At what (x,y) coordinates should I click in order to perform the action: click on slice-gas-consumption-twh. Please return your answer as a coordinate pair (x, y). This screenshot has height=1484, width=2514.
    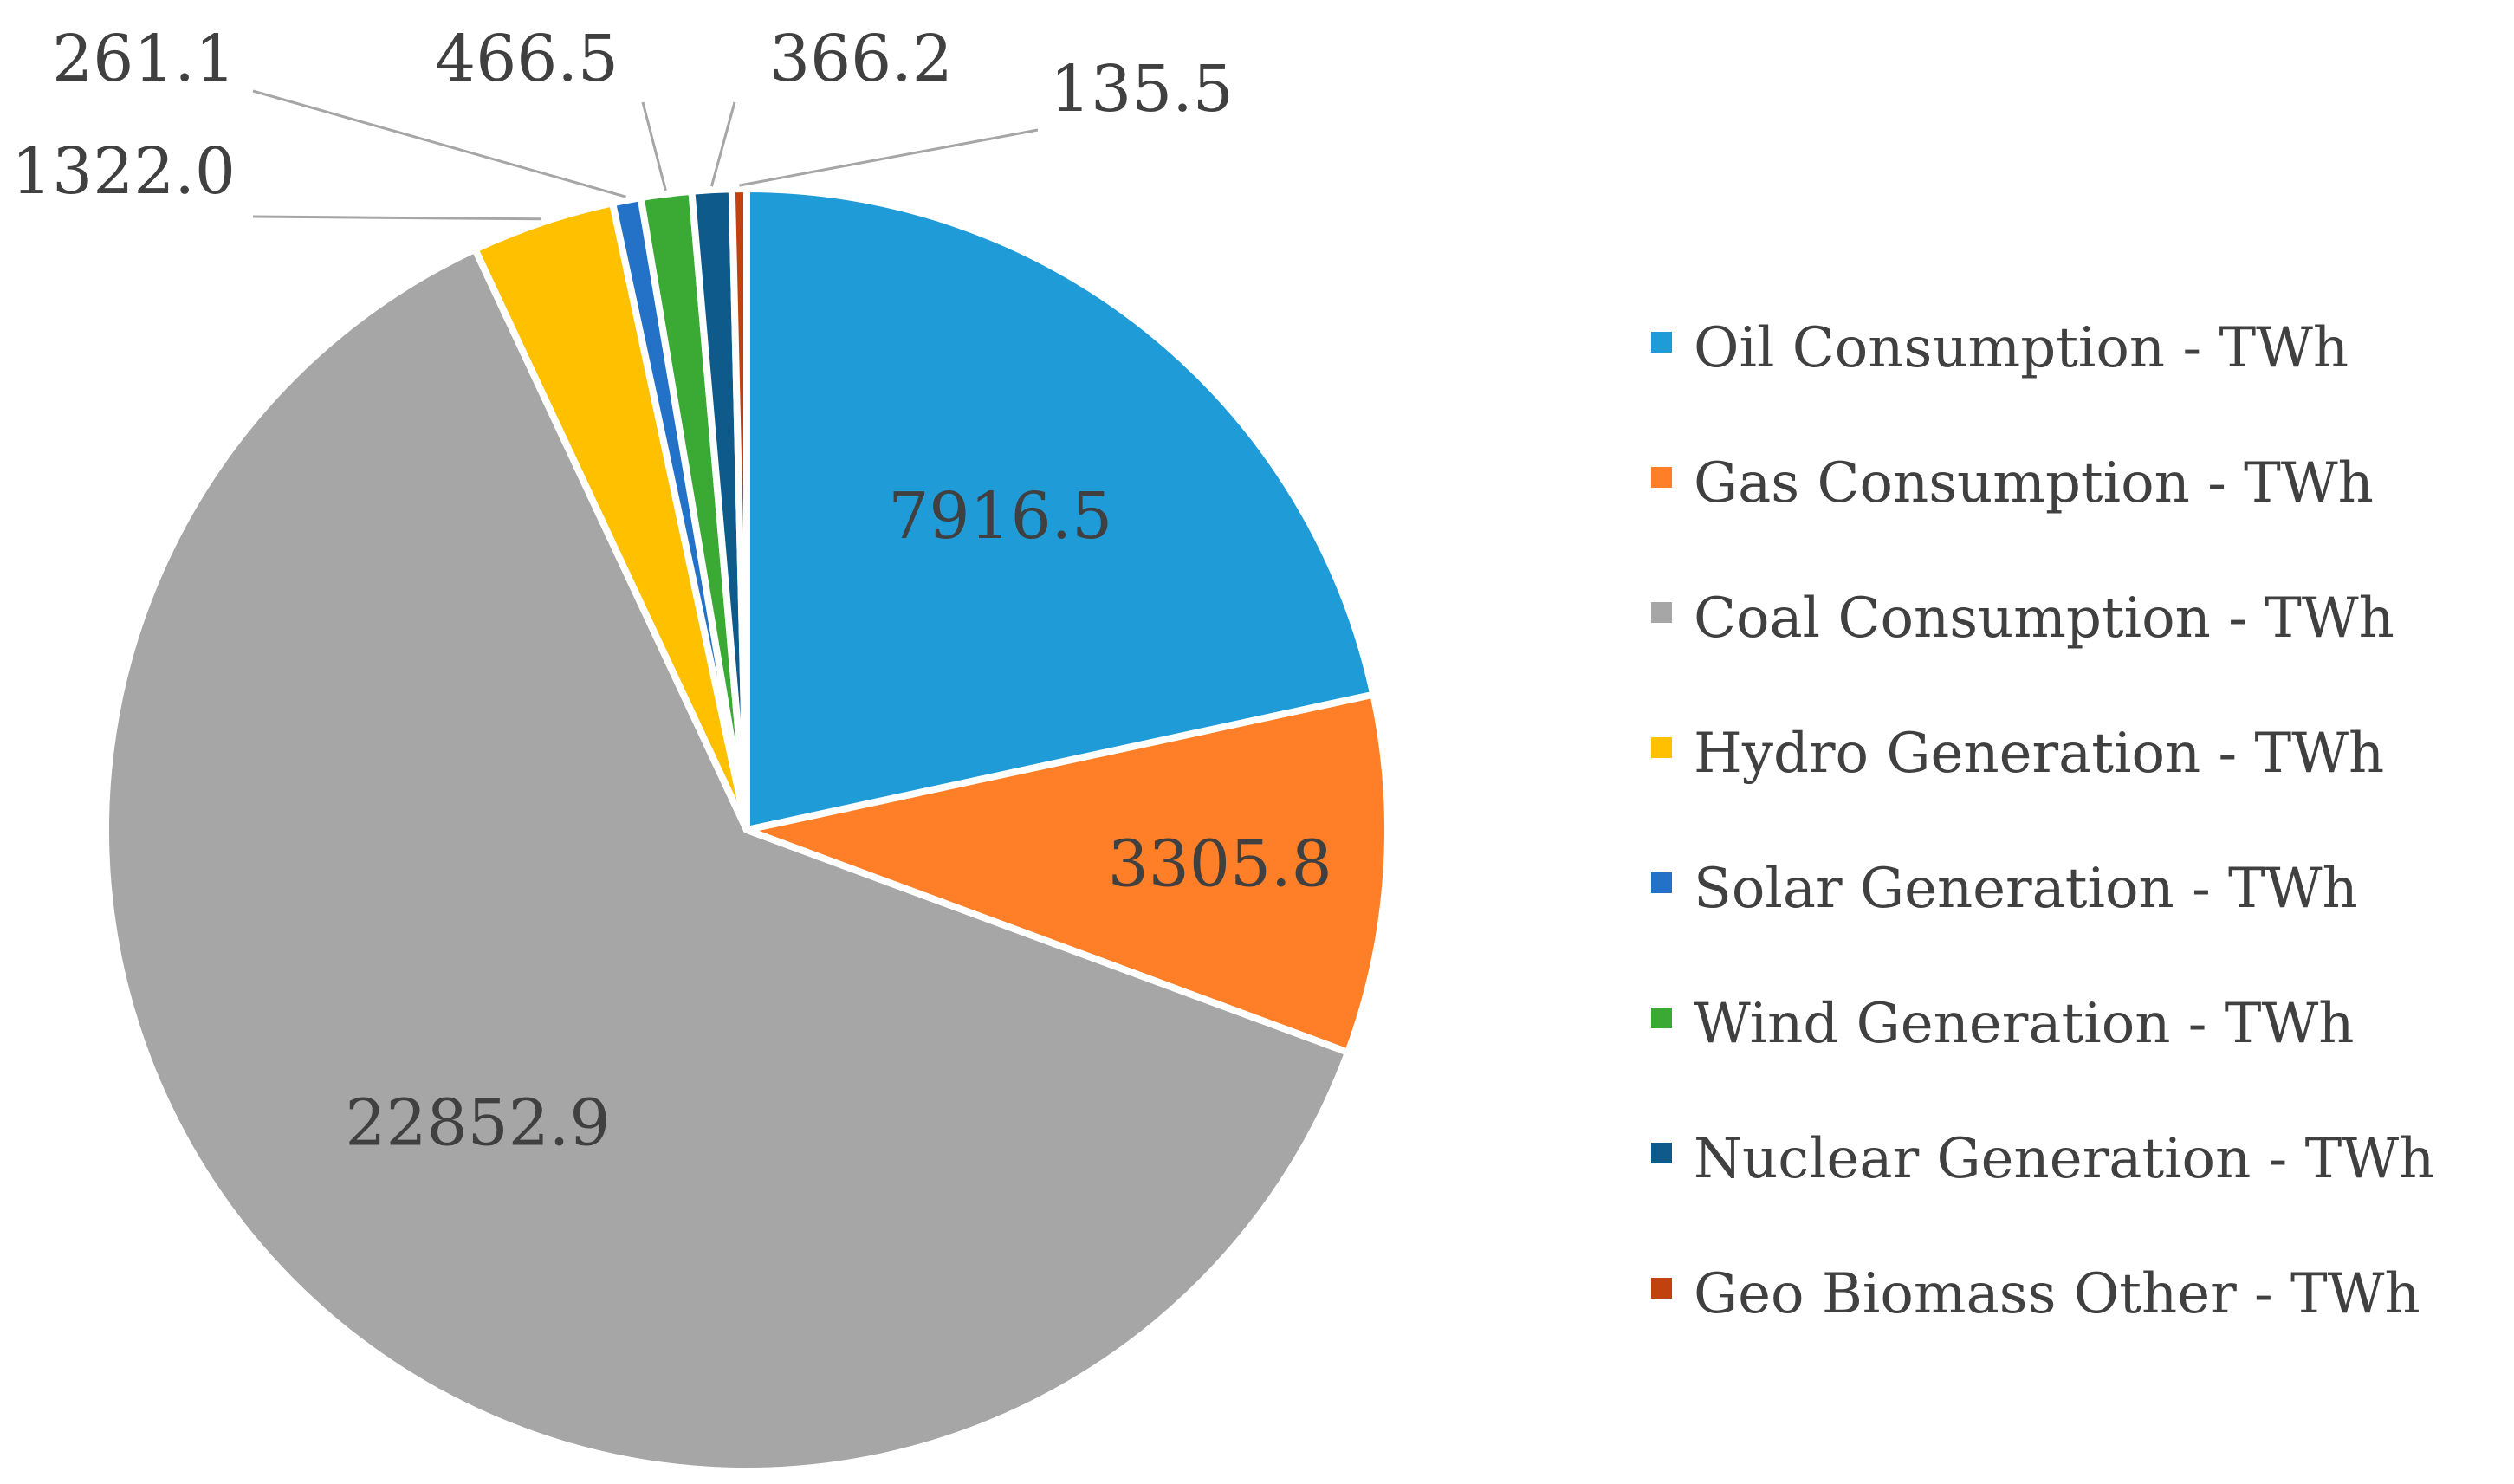
    Looking at the image, I should click on (1067, 873).